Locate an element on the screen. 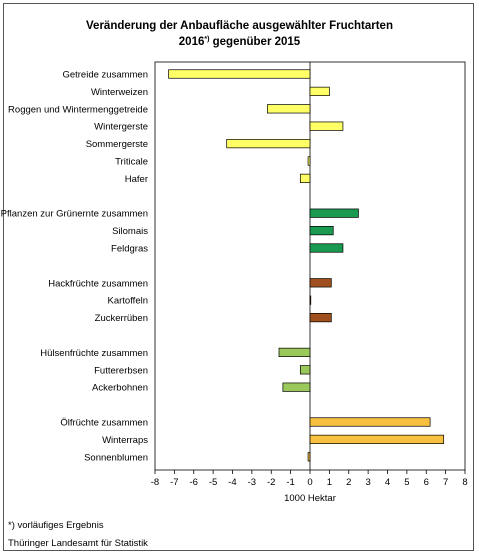 The height and width of the screenshot is (556, 479). x-axis-label: 1000 Hektar is located at coordinates (310, 498).